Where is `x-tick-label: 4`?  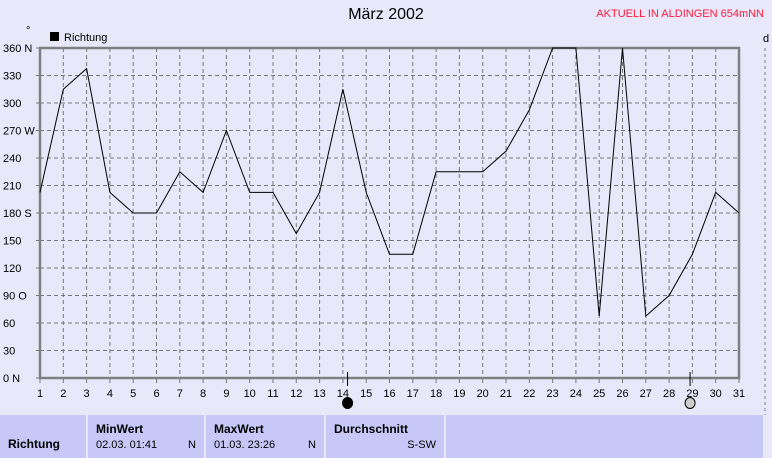
x-tick-label: 4 is located at coordinates (110, 394).